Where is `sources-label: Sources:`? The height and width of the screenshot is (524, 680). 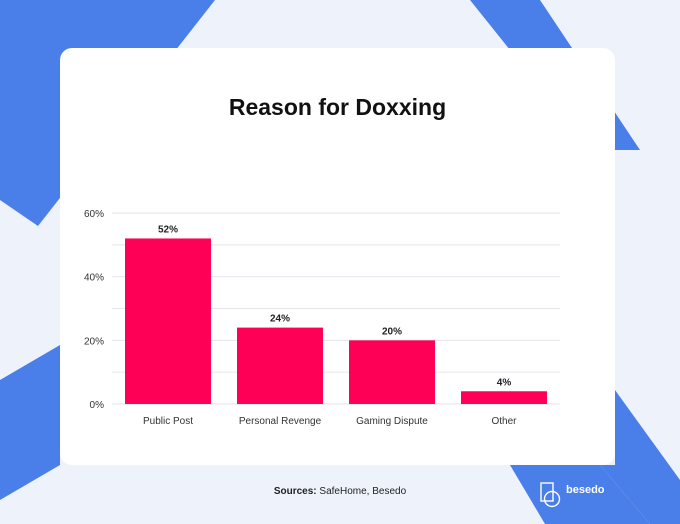 sources-label: Sources: is located at coordinates (295, 491).